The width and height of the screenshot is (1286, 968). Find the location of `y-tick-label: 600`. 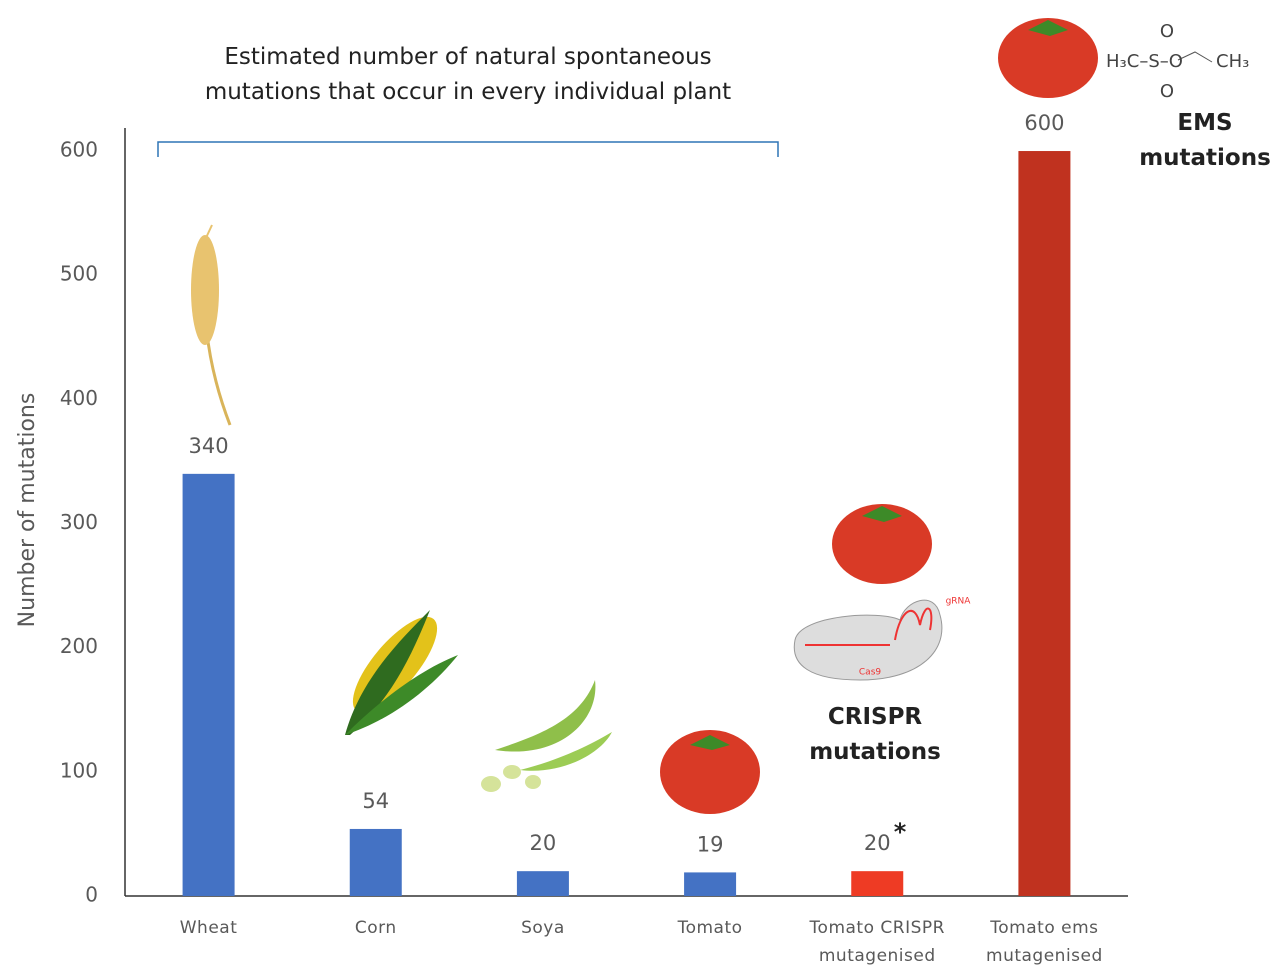

y-tick-label: 600 is located at coordinates (79, 150).